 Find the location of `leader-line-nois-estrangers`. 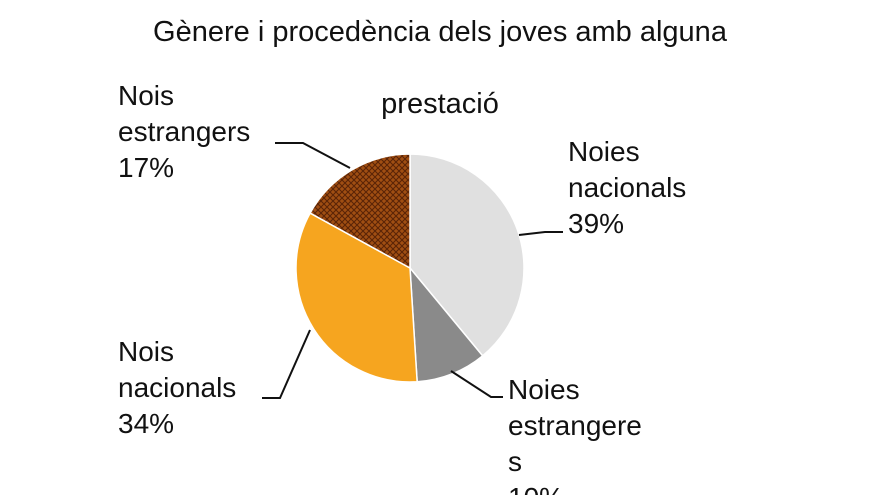

leader-line-nois-estrangers is located at coordinates (313, 155).